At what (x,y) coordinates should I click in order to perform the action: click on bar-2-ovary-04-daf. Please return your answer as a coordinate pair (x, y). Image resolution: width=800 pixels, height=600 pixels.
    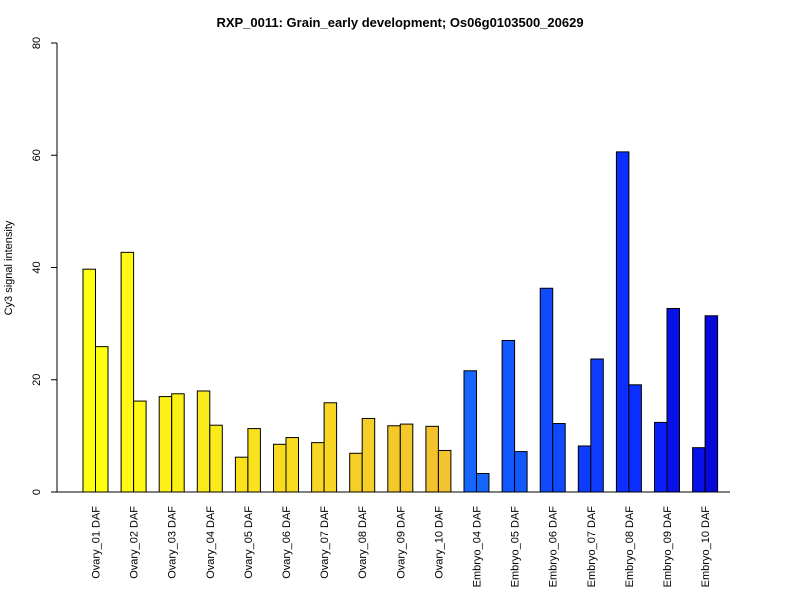
    Looking at the image, I should click on (216, 458).